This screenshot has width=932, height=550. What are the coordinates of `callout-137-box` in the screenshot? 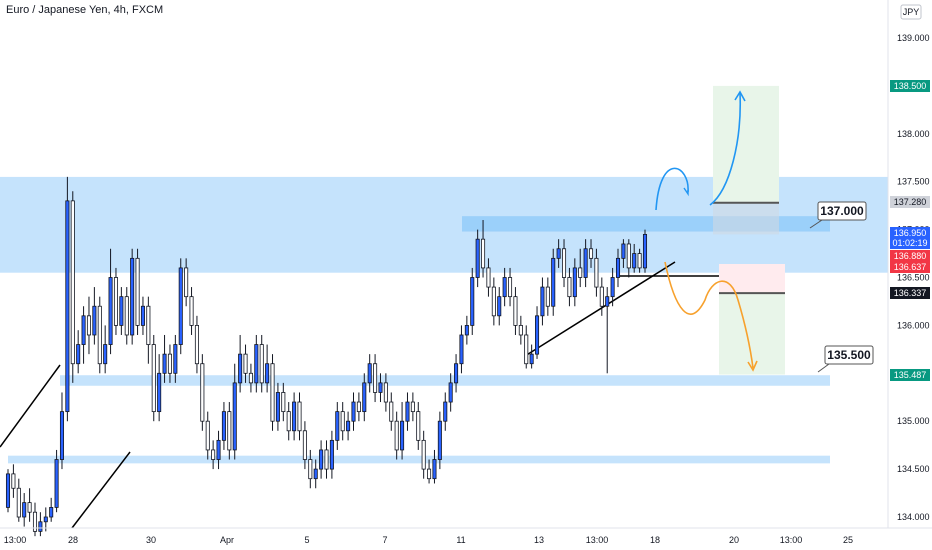 It's located at (842, 211).